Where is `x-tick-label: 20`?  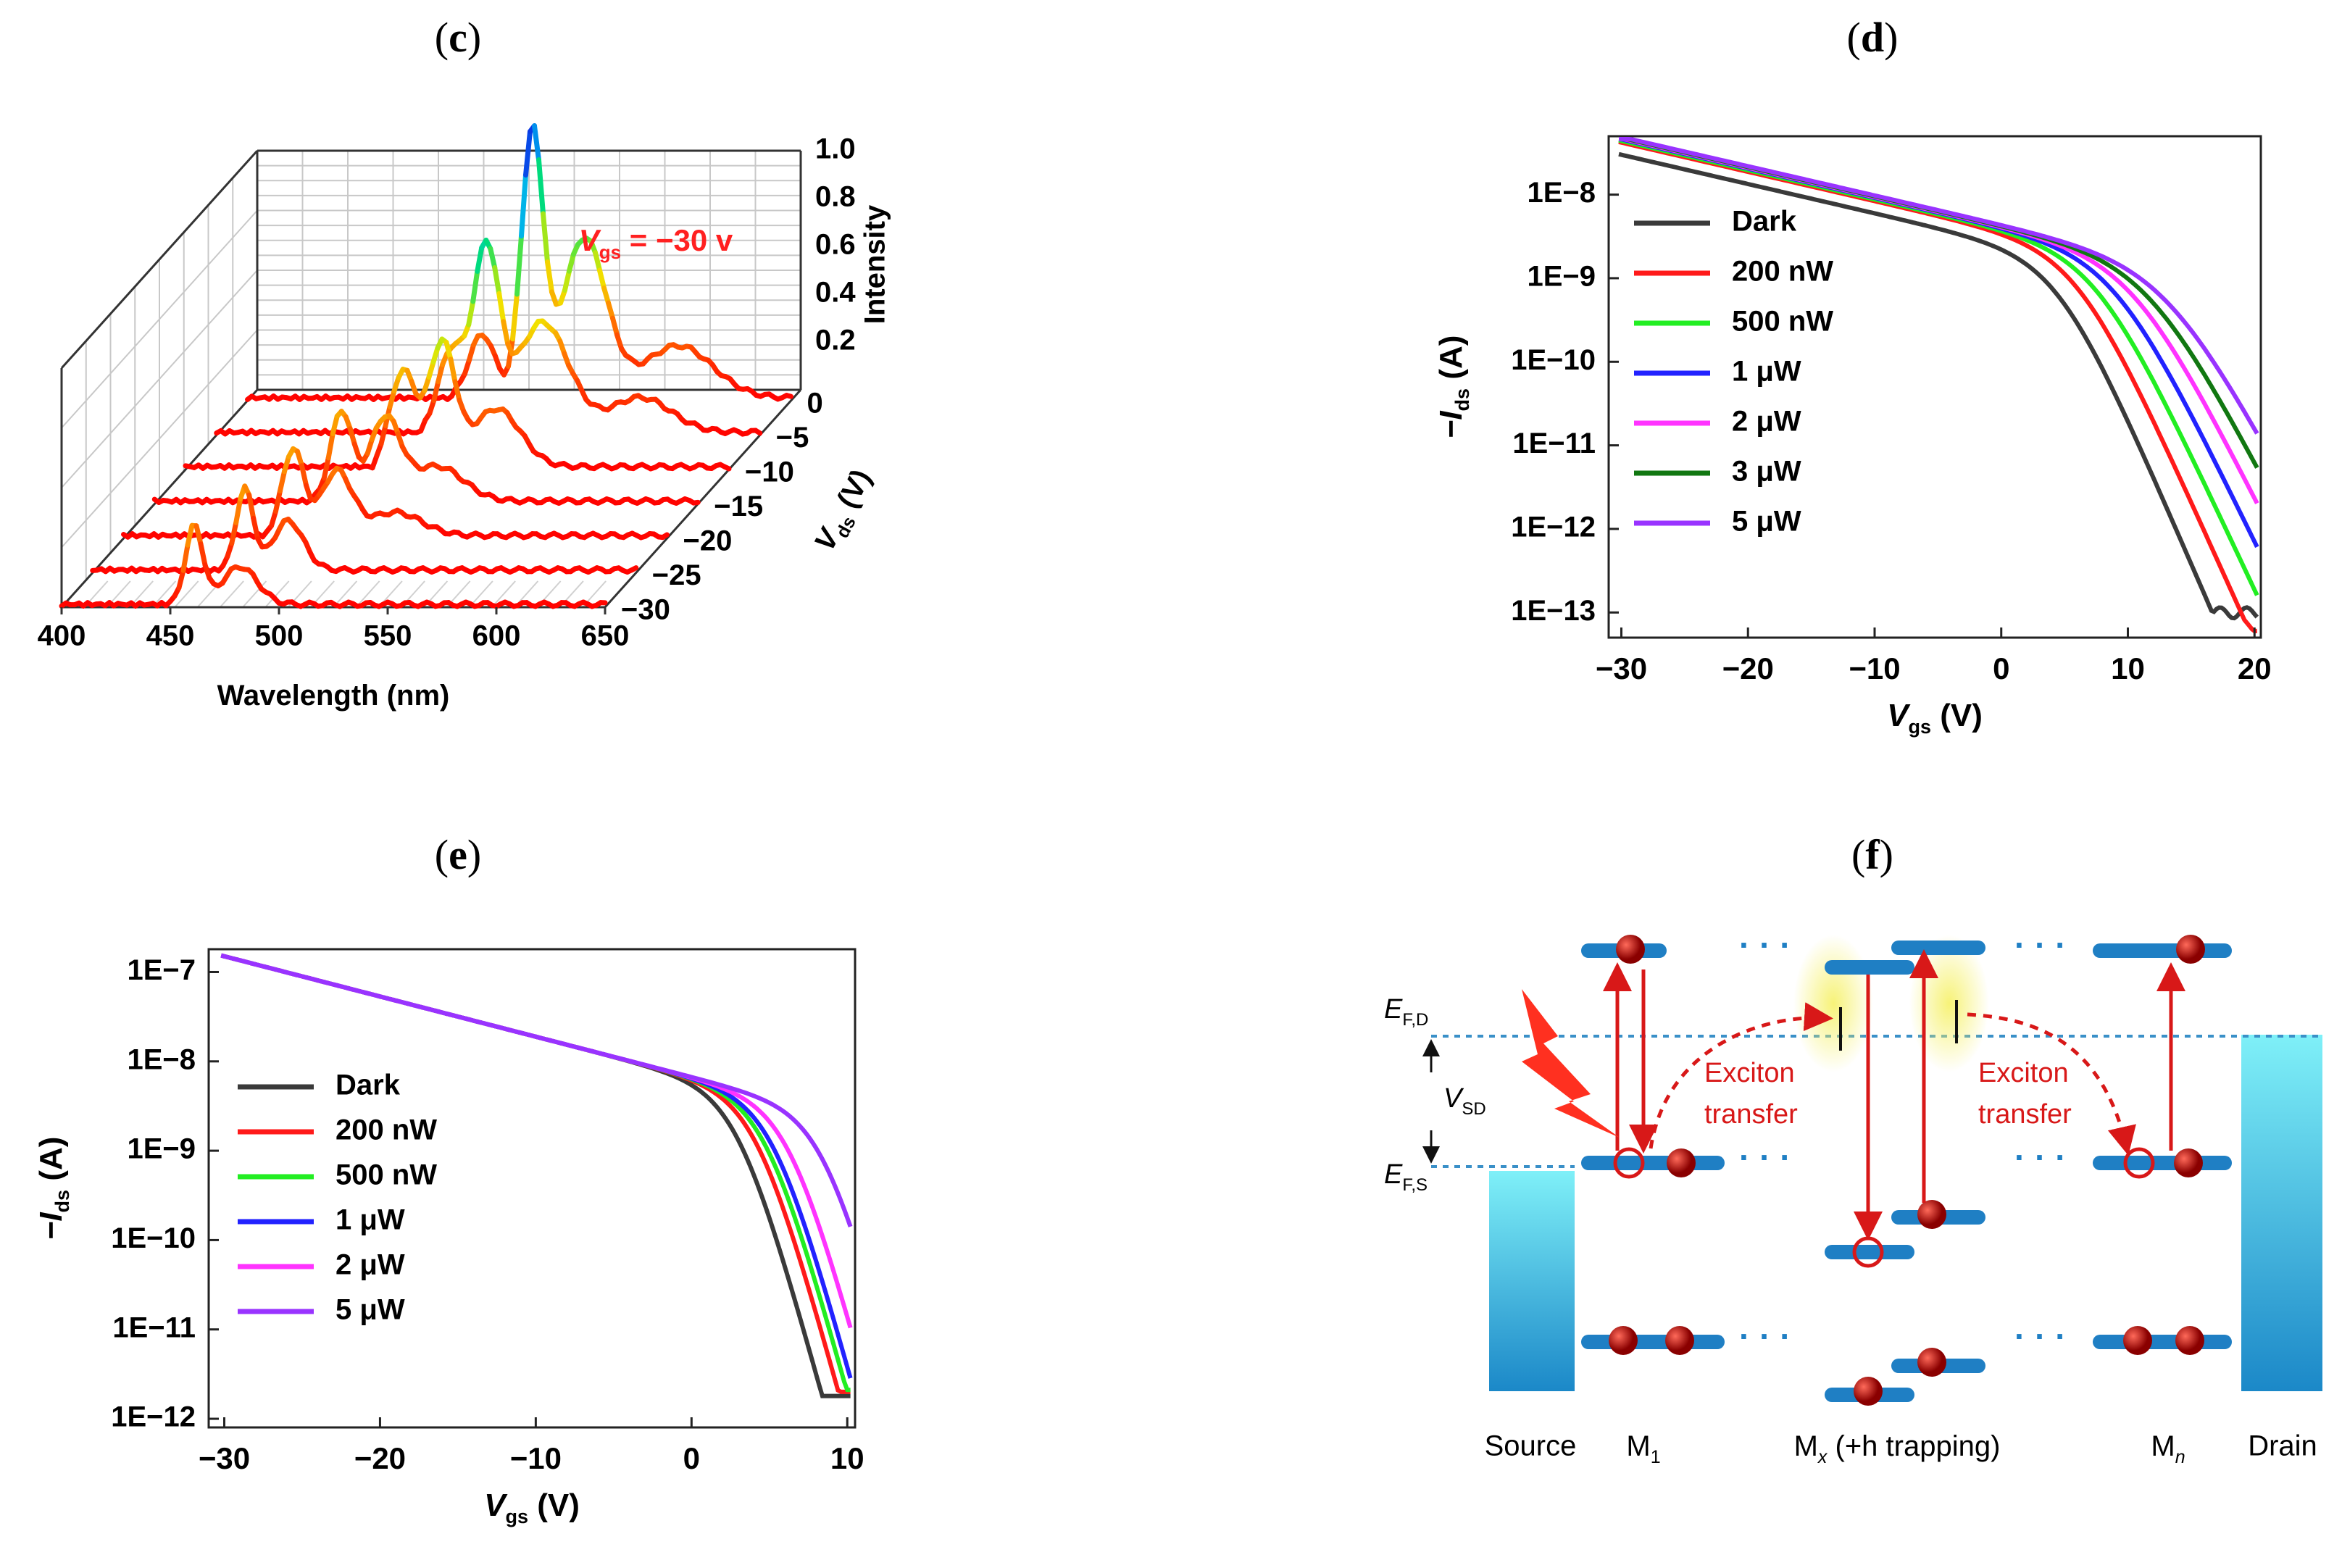
x-tick-label: 20 is located at coordinates (2255, 668).